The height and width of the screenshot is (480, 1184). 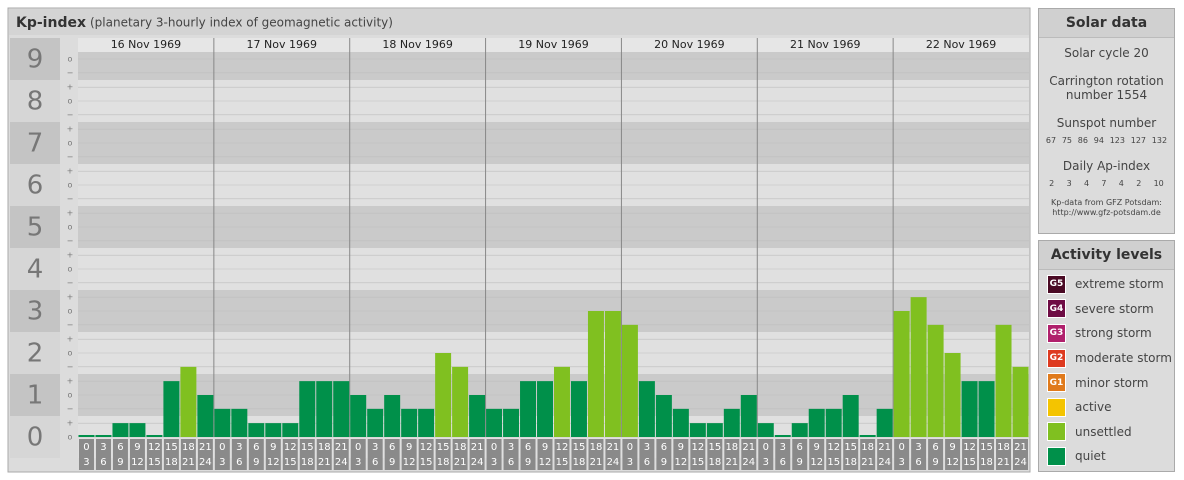 What do you see at coordinates (1106, 166) in the screenshot?
I see `ap-label: Daily Ap-index` at bounding box center [1106, 166].